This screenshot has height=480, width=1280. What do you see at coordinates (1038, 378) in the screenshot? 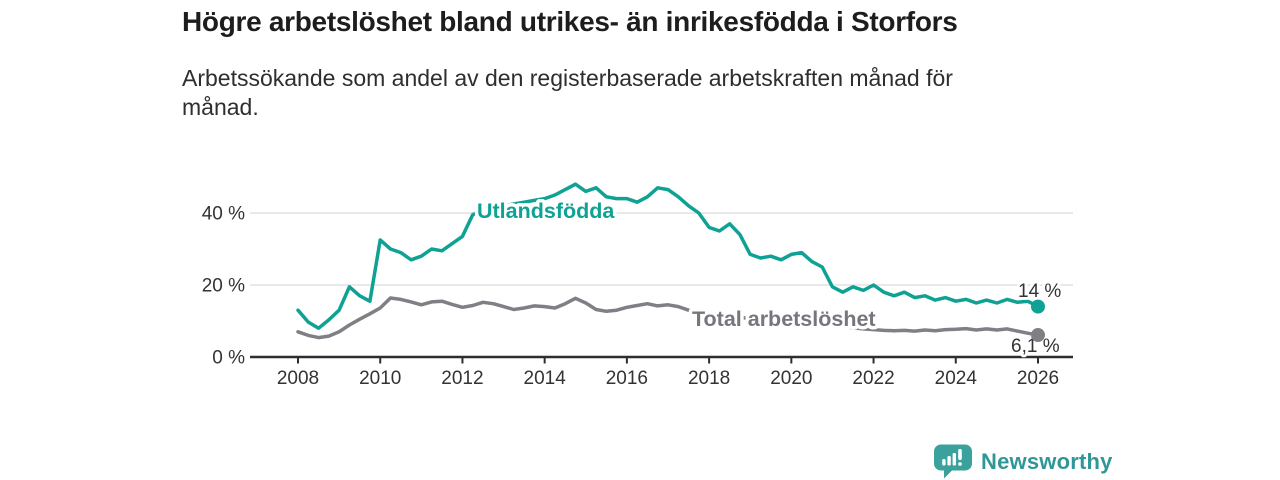
I see `x-tick-label: 2026` at bounding box center [1038, 378].